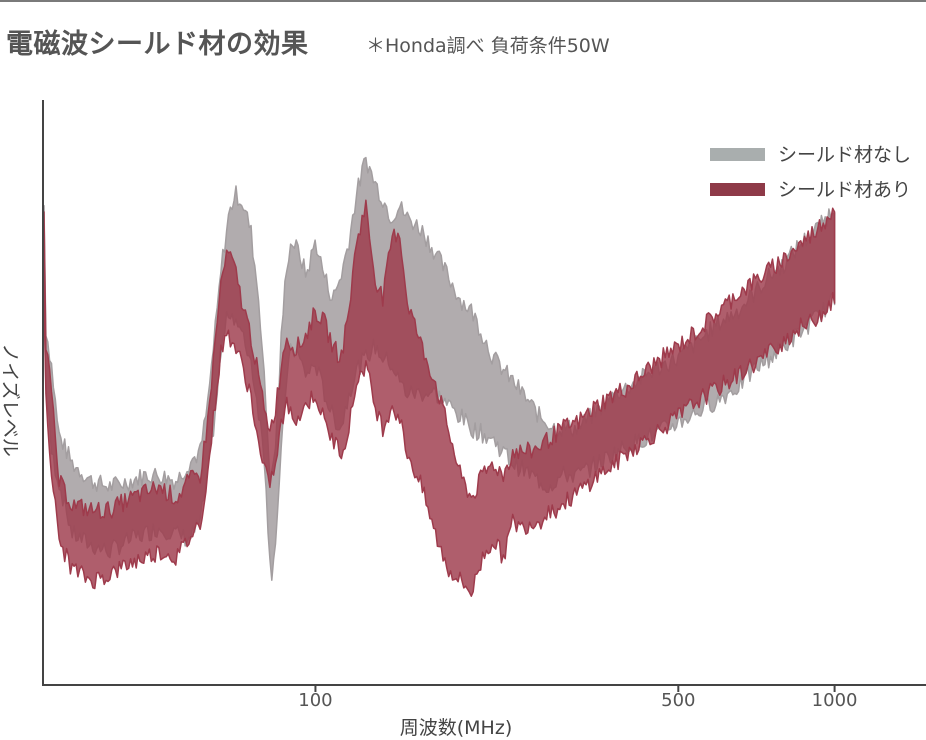 This screenshot has width=926, height=740. What do you see at coordinates (844, 155) in the screenshot?
I see `legend-label-without-shield: シールド材なし` at bounding box center [844, 155].